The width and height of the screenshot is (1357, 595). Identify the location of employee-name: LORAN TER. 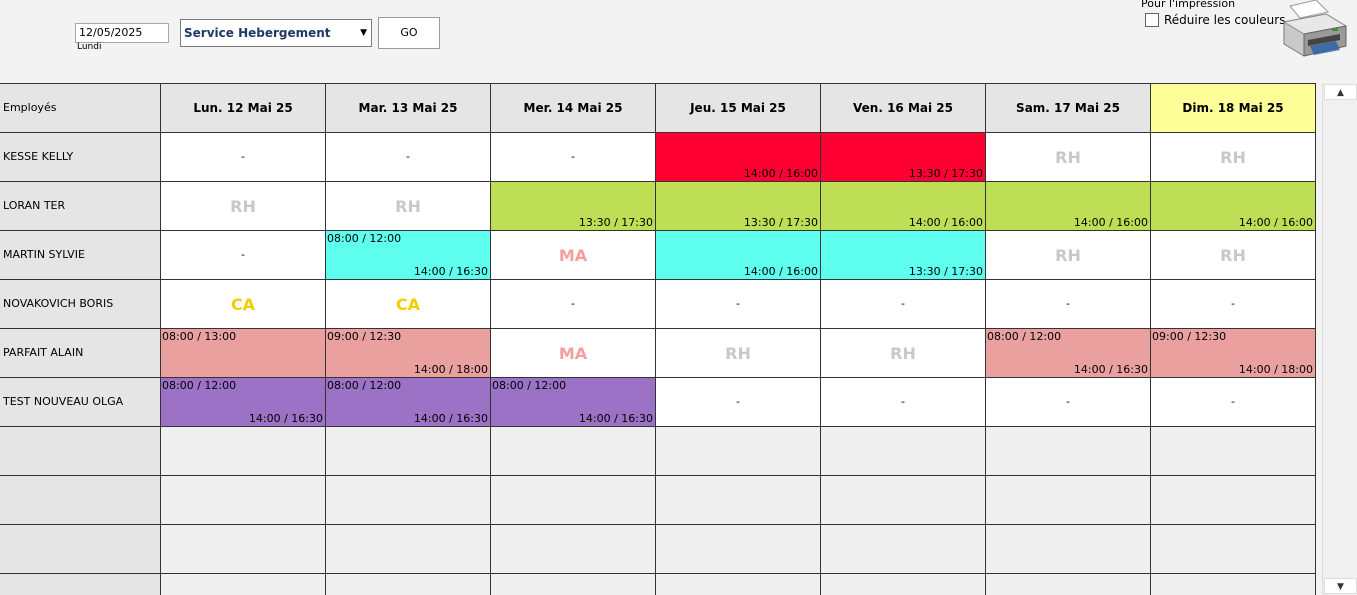
(80, 206).